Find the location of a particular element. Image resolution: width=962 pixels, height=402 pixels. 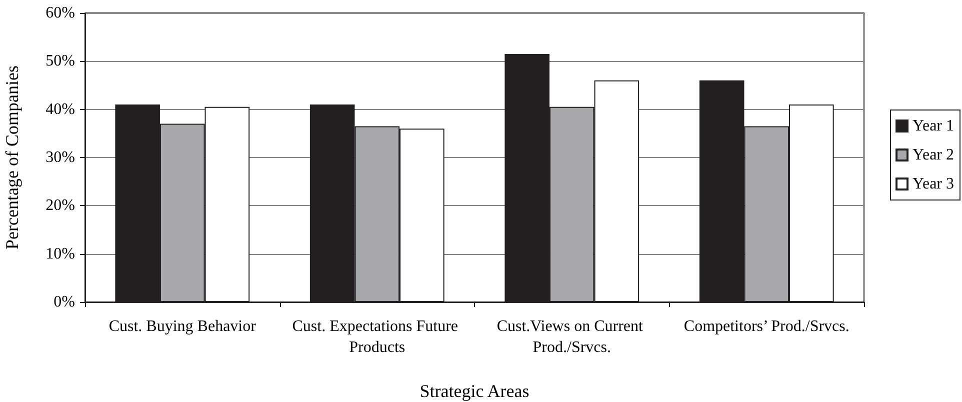

legend-label: Year 3 is located at coordinates (933, 184).